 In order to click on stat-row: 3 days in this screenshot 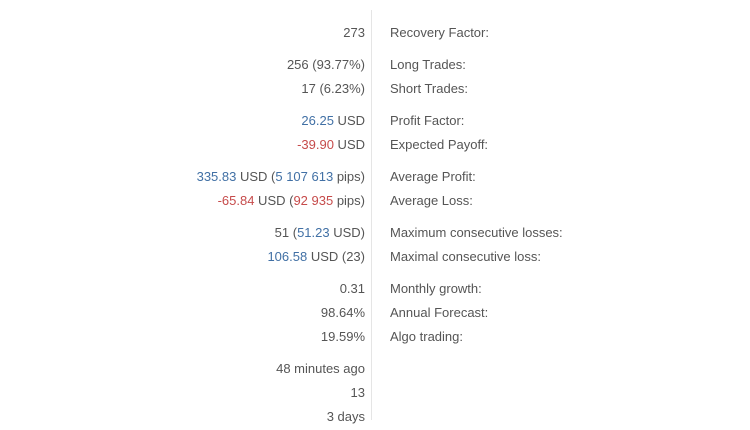, I will do `click(375, 416)`.